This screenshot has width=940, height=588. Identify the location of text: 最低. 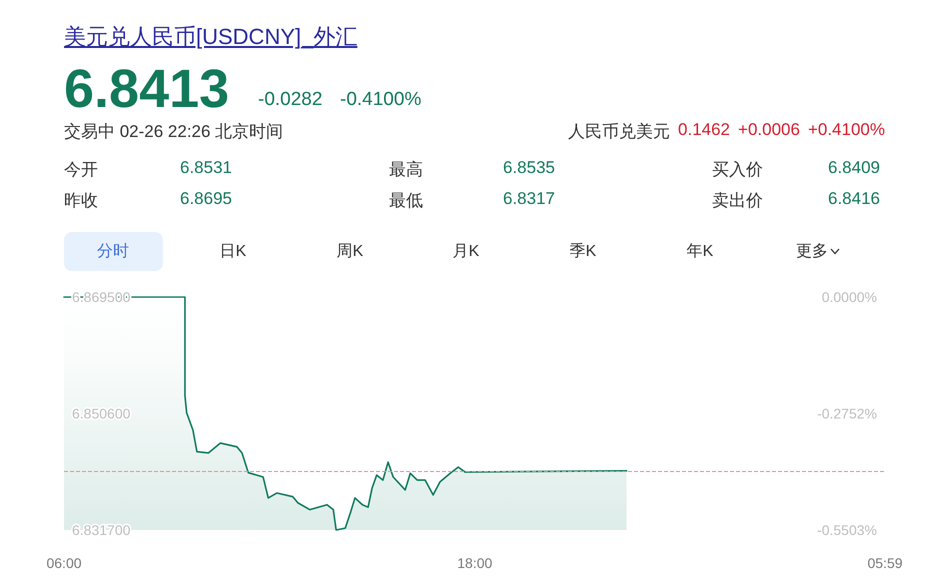
(406, 200).